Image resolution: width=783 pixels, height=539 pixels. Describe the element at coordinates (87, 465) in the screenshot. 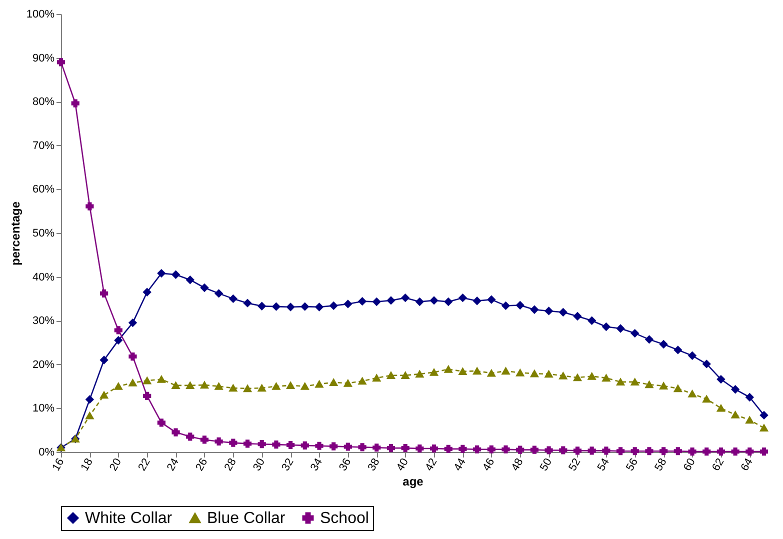

I see `x-tick-label: 18` at that location.